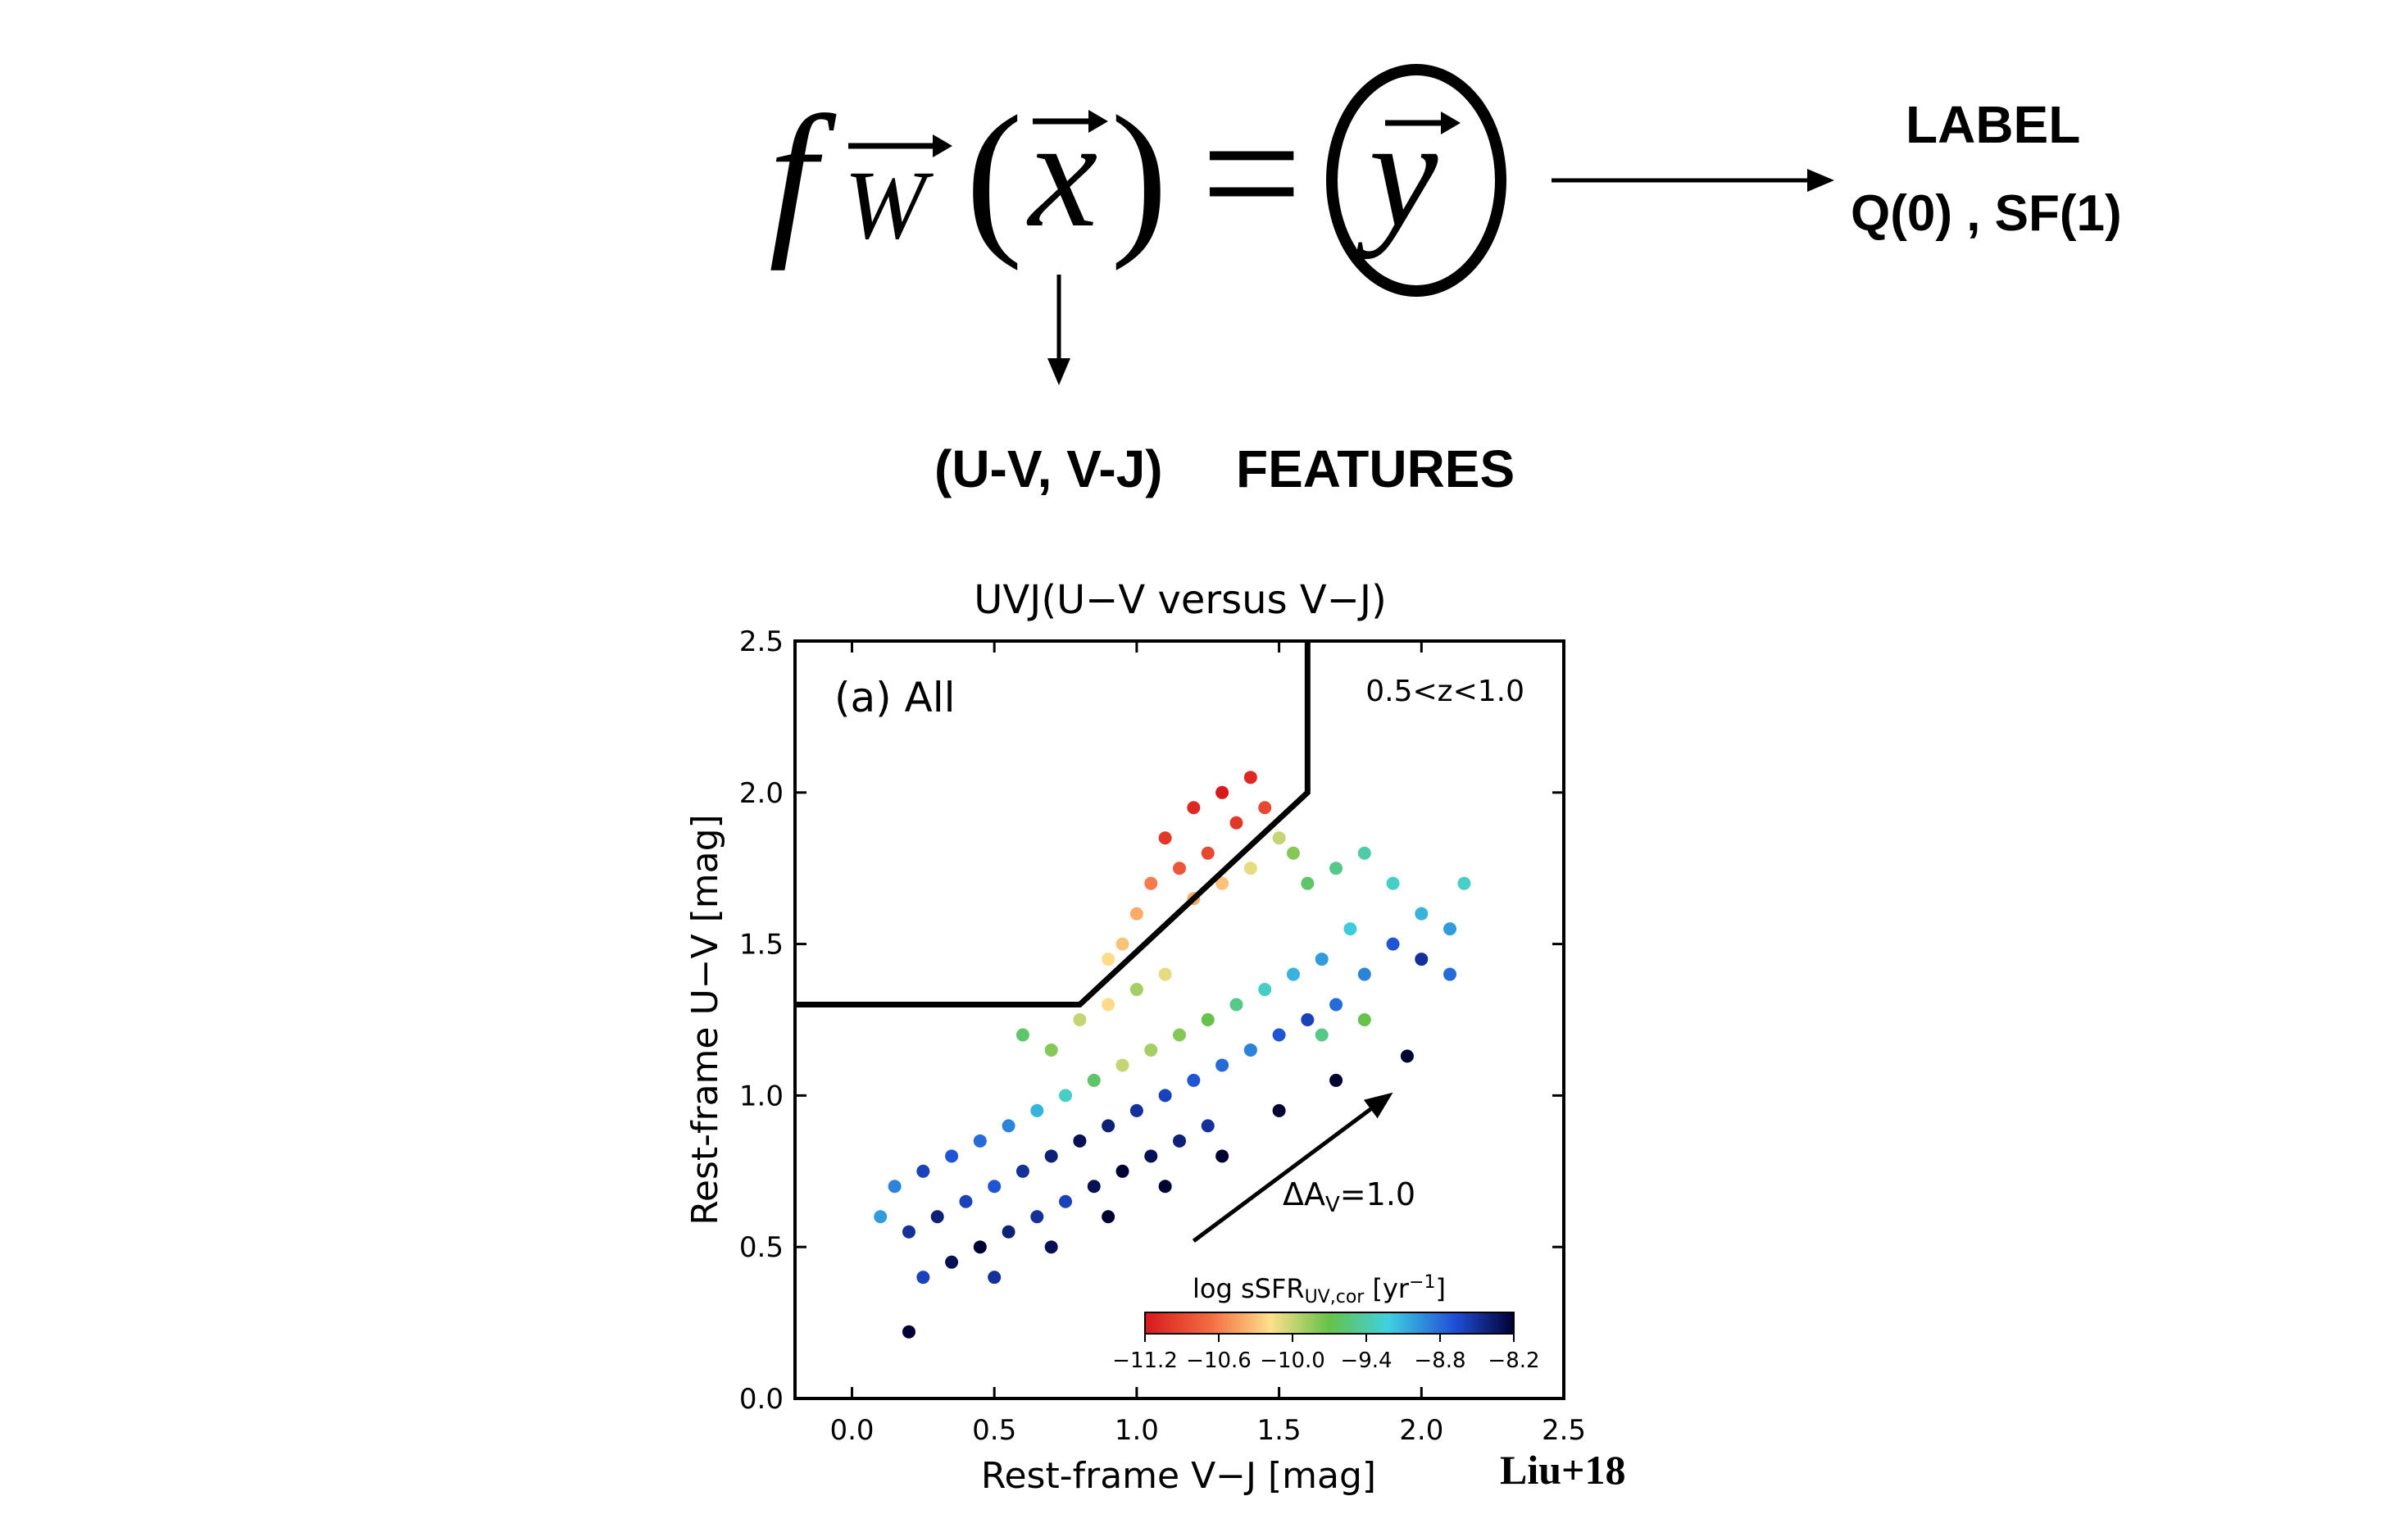 Image resolution: width=2408 pixels, height=1528 pixels. What do you see at coordinates (705, 1019) in the screenshot?
I see `y-axis-label: Rest-frame U−V [mag]` at bounding box center [705, 1019].